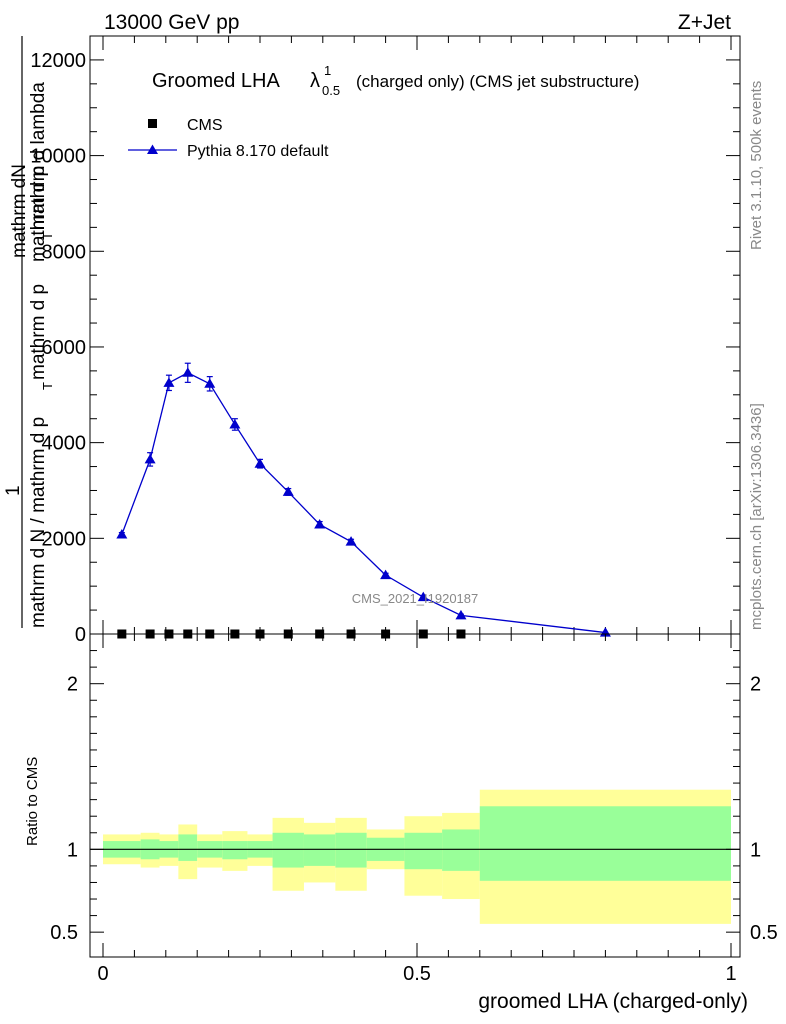 The width and height of the screenshot is (786, 1024). What do you see at coordinates (64, 539) in the screenshot?
I see `main-ytick-label-1: 2000` at bounding box center [64, 539].